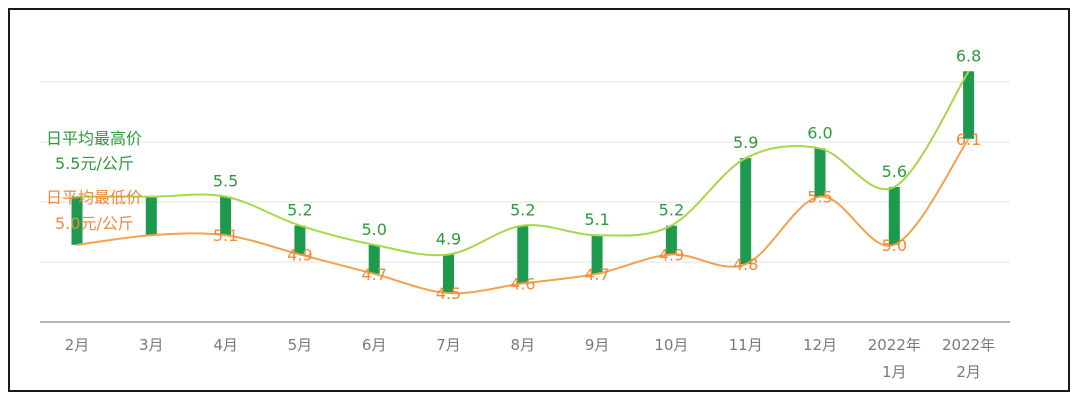 Image resolution: width=1080 pixels, height=402 pixels. I want to click on legend: 日平均最高价 5.5元/公斤 日平均最低价 5.0元/公斤, so click(94, 181).